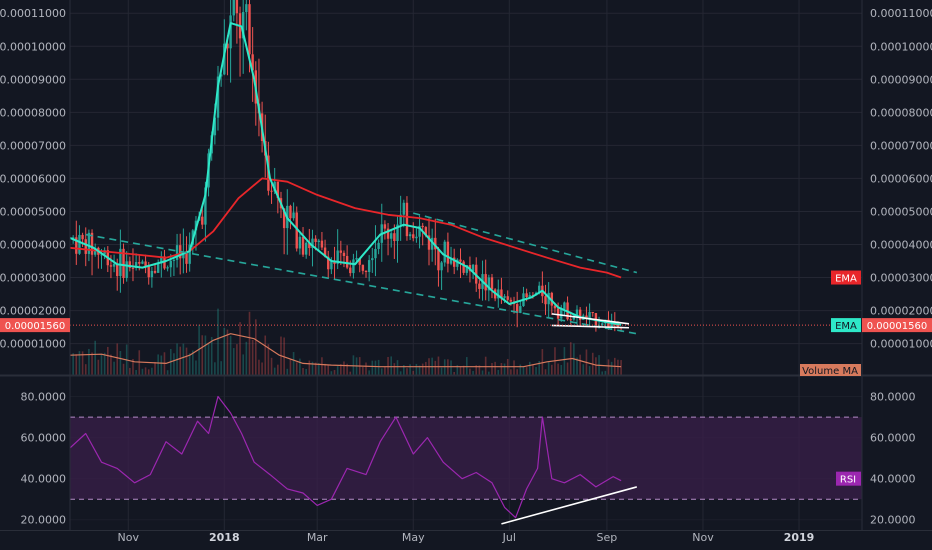  What do you see at coordinates (345, 350) in the screenshot?
I see `volume-ma-line` at bounding box center [345, 350].